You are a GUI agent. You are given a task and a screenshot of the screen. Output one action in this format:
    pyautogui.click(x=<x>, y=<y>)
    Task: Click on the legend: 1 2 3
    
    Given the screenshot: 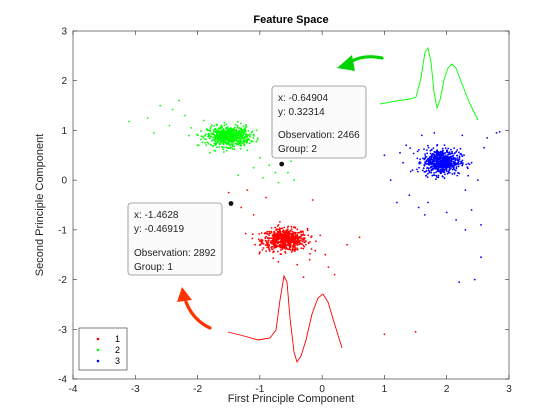 What is the action you would take?
    pyautogui.click(x=103, y=349)
    